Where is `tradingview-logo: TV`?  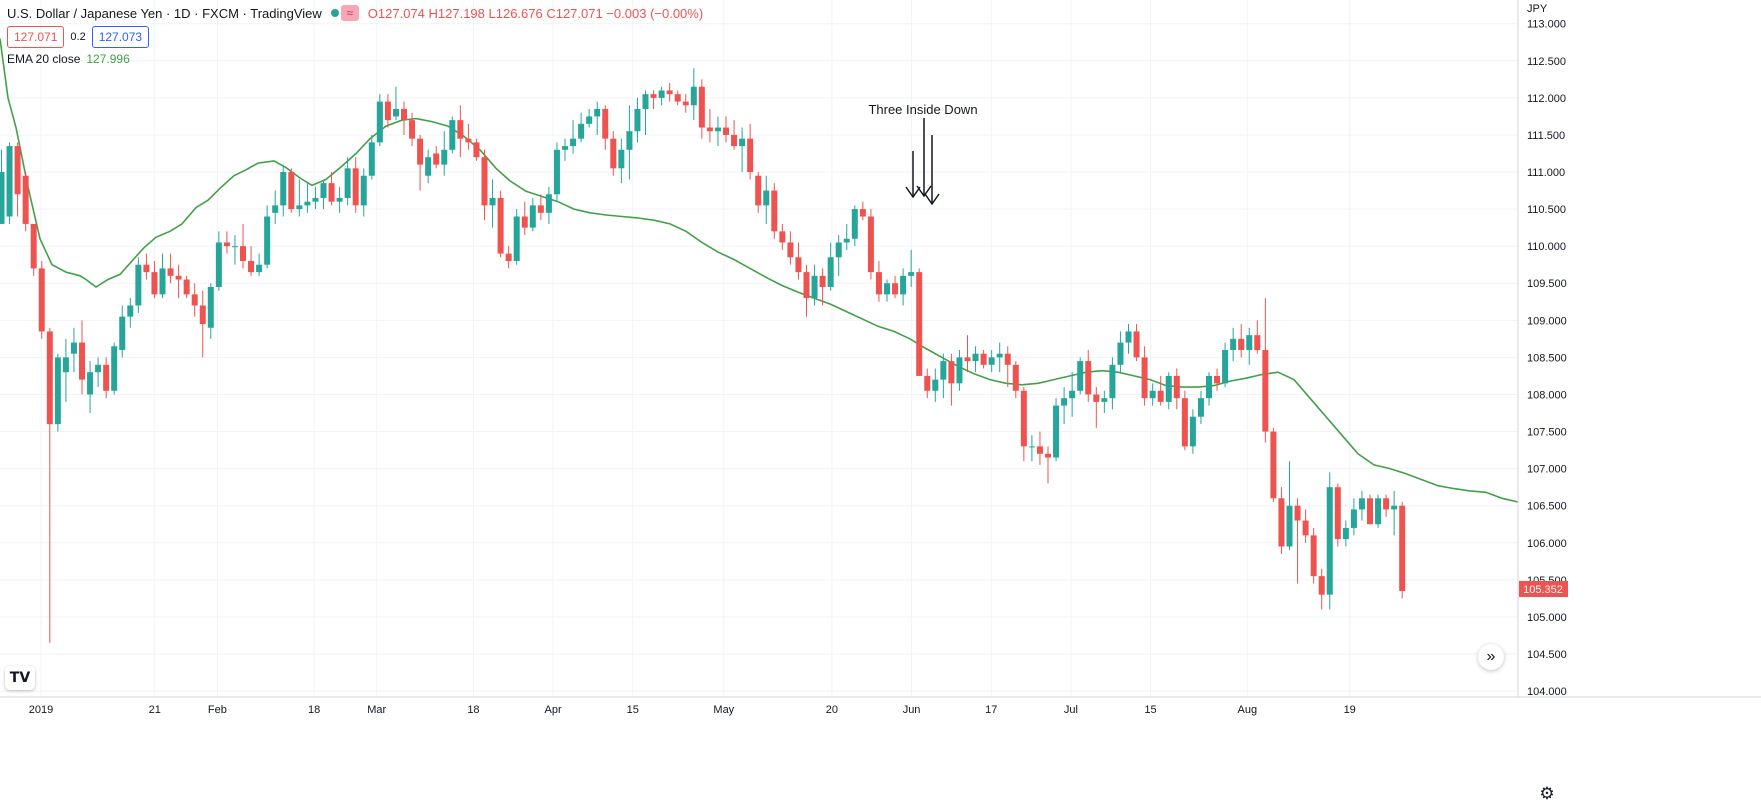 tradingview-logo: TV is located at coordinates (20, 678).